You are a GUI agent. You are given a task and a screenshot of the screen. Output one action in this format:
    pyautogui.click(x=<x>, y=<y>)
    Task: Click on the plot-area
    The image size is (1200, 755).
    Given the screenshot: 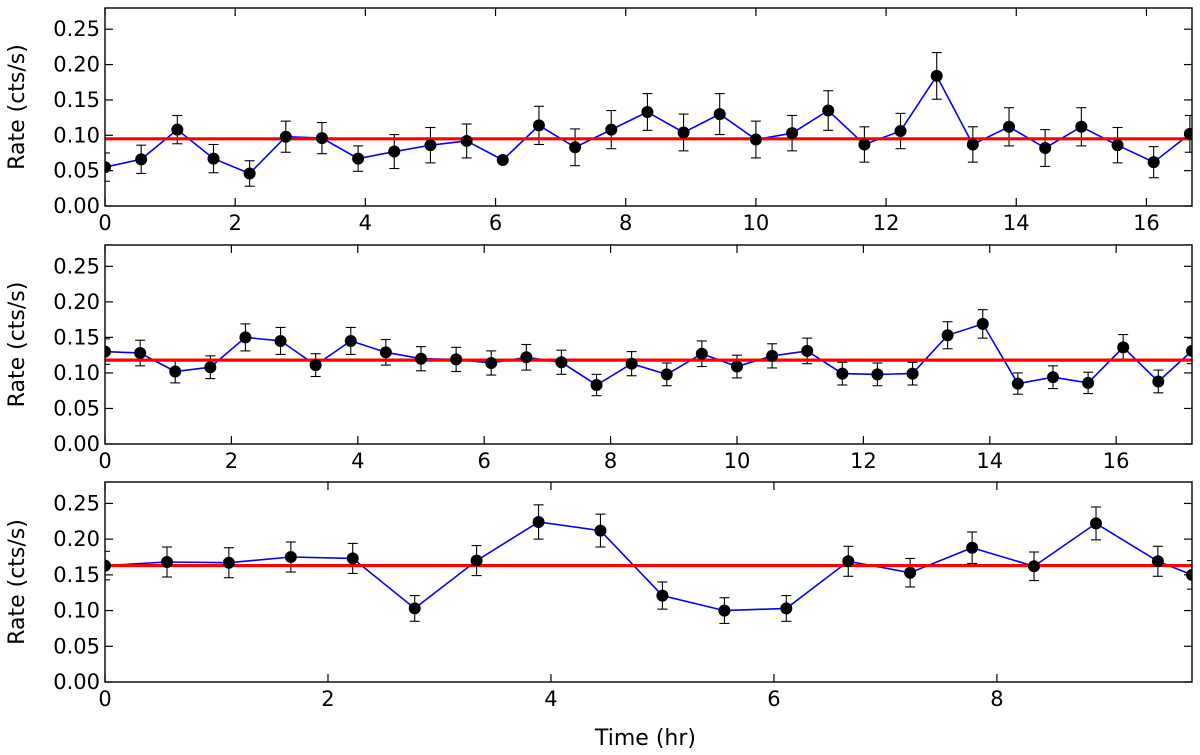 What is the action you would take?
    pyautogui.click(x=648, y=564)
    